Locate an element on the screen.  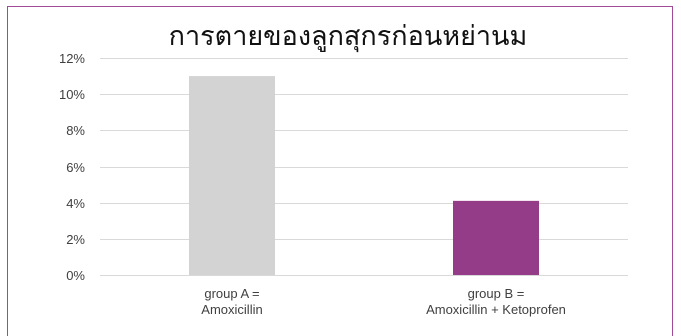
x-category-label: group A = is located at coordinates (231, 293).